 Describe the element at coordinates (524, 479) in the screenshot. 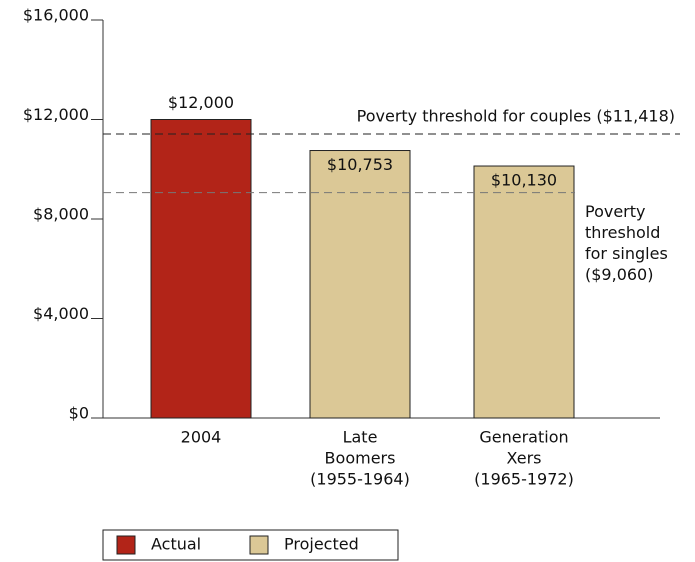

I see `x-tick-label: (1965-1972)` at that location.